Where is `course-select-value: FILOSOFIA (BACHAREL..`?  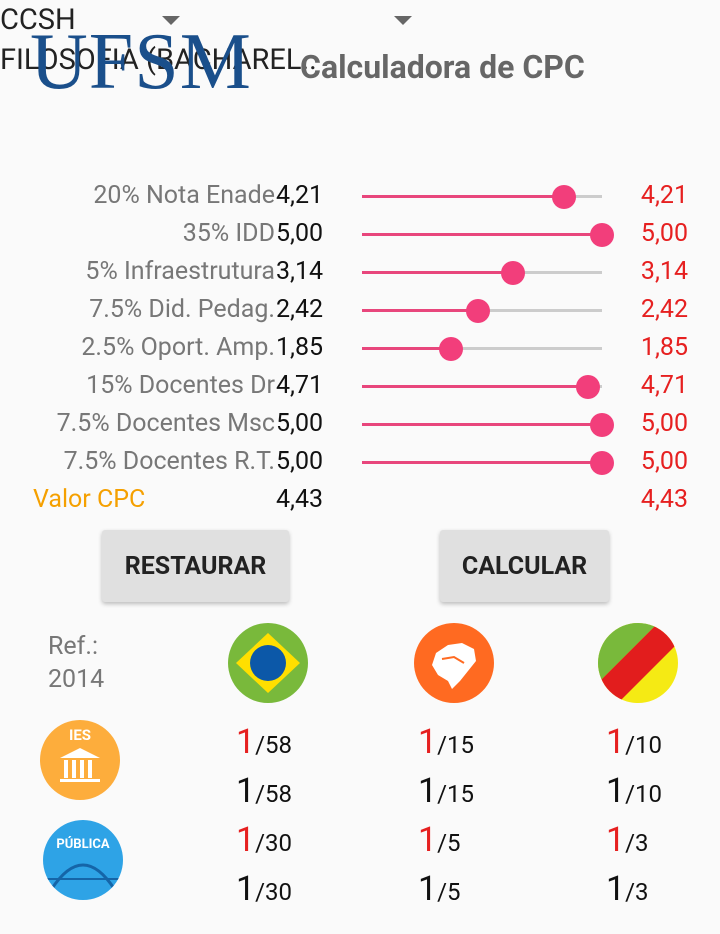 course-select-value: FILOSOFIA (BACHAREL.. is located at coordinates (158, 60).